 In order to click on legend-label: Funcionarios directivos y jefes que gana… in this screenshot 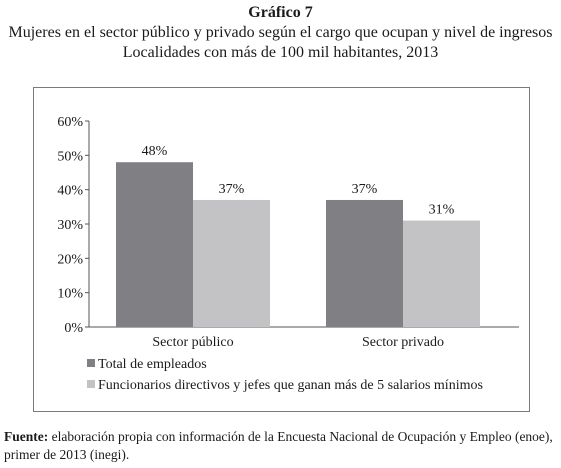, I will do `click(290, 385)`.